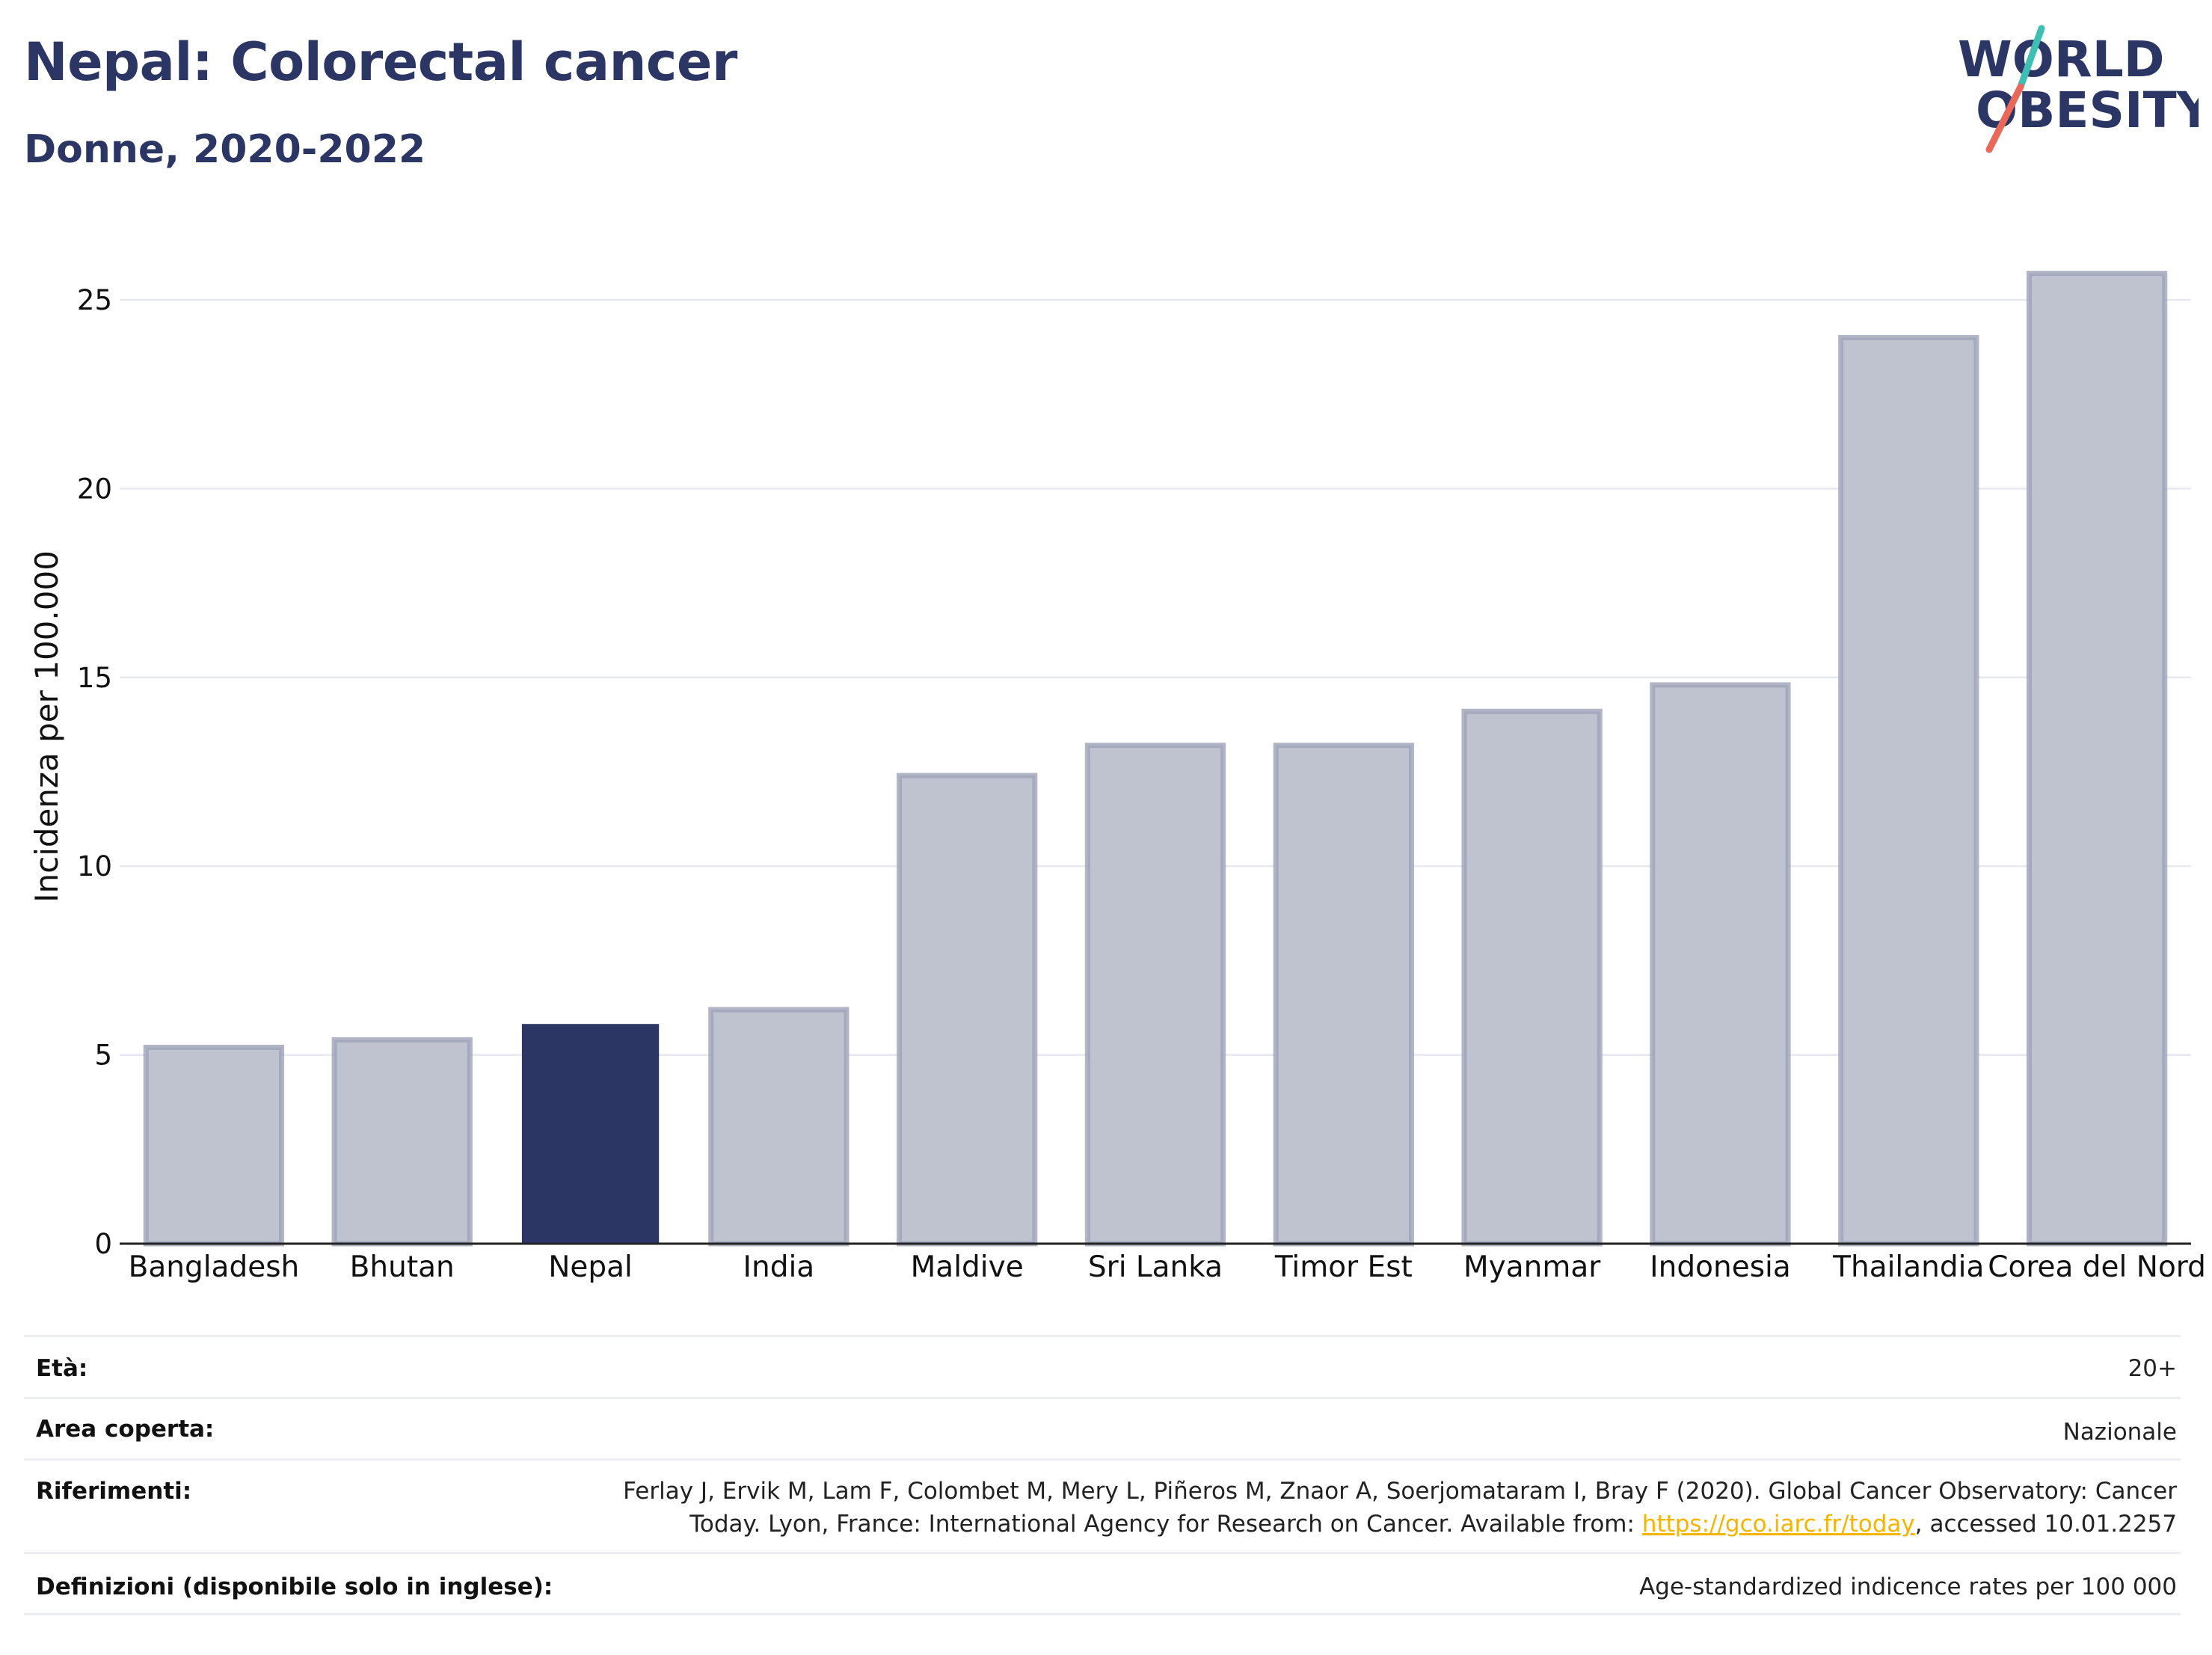 The width and height of the screenshot is (2212, 1655). What do you see at coordinates (94, 489) in the screenshot?
I see `y-tick-label: 20` at bounding box center [94, 489].